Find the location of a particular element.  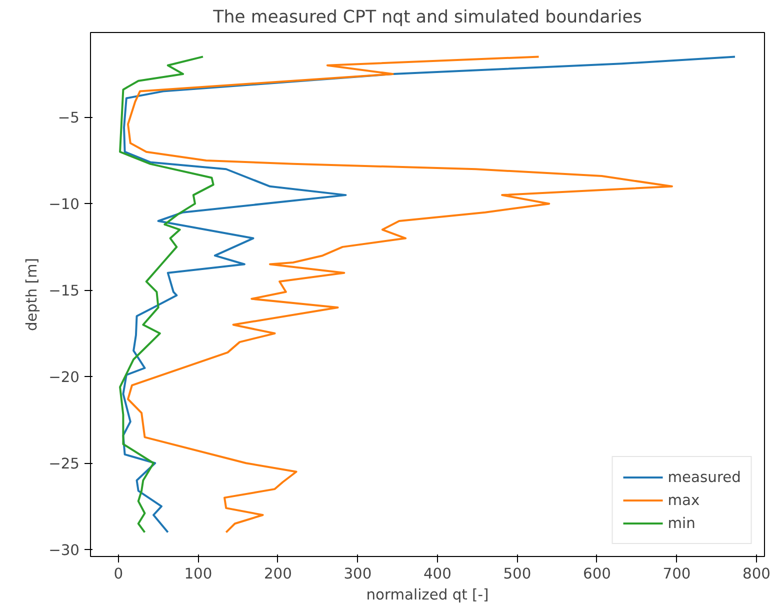

x-tick-label: 100 is located at coordinates (198, 574).